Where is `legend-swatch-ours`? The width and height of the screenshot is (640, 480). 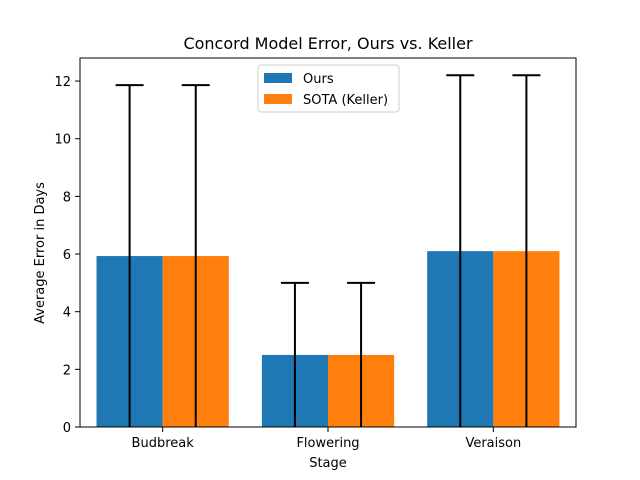 legend-swatch-ours is located at coordinates (278, 78).